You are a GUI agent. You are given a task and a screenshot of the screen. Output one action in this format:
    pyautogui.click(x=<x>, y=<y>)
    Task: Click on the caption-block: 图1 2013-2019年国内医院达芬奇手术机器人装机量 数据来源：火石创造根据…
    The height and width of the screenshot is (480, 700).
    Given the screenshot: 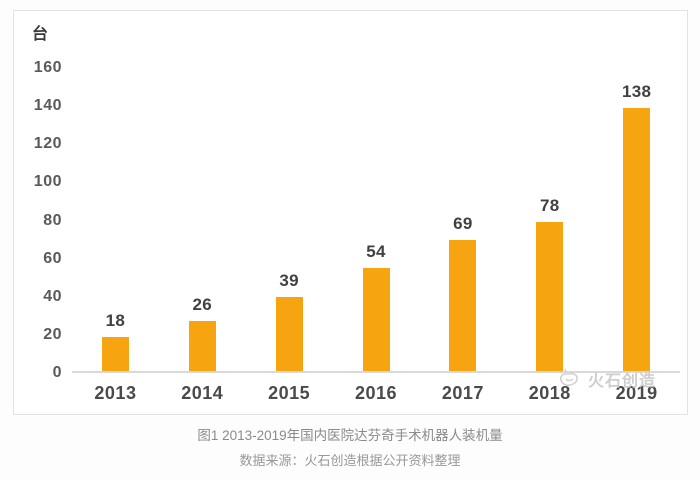 What is the action you would take?
    pyautogui.click(x=350, y=448)
    